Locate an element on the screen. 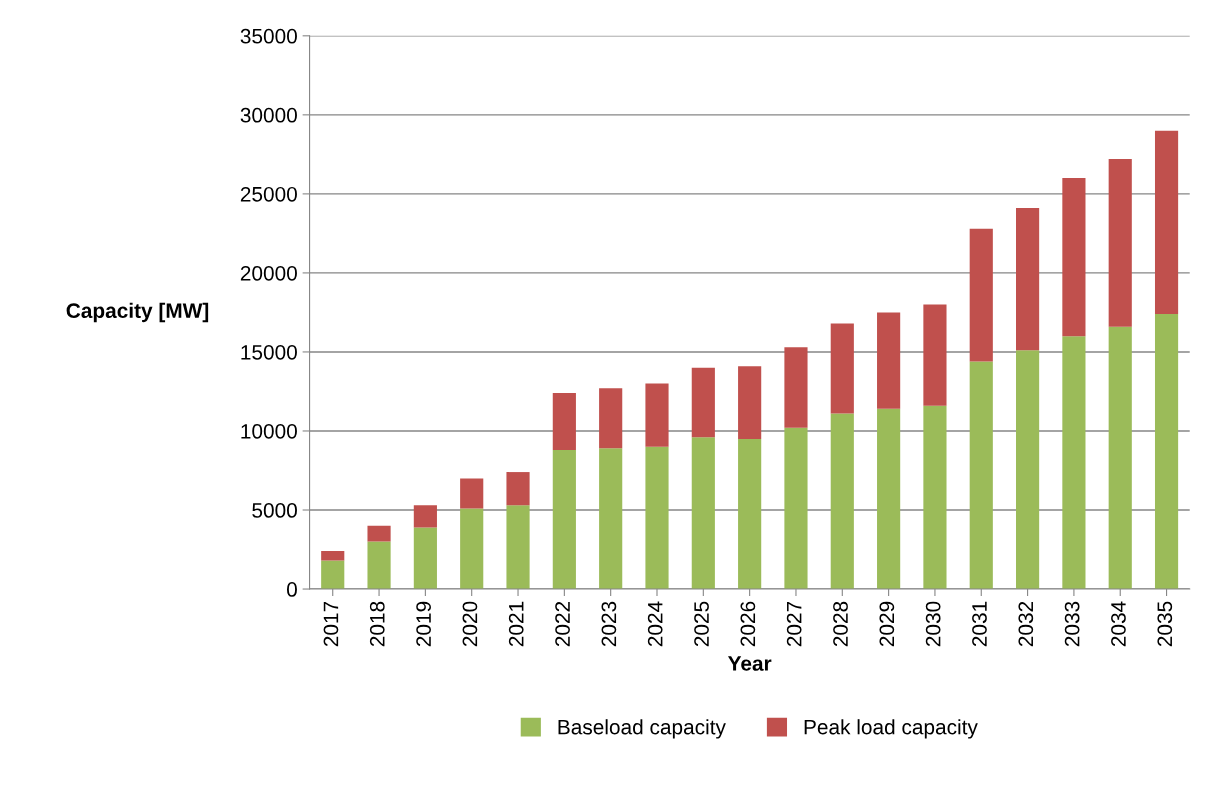  x-tick-label: 2019 is located at coordinates (423, 624).